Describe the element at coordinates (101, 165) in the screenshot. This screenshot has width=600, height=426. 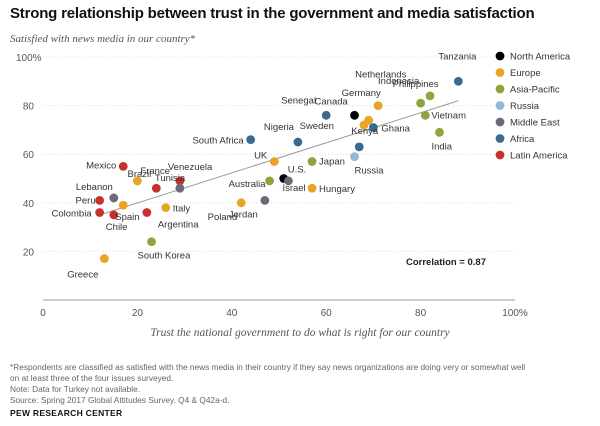
I see `point-label: Mexico` at that location.